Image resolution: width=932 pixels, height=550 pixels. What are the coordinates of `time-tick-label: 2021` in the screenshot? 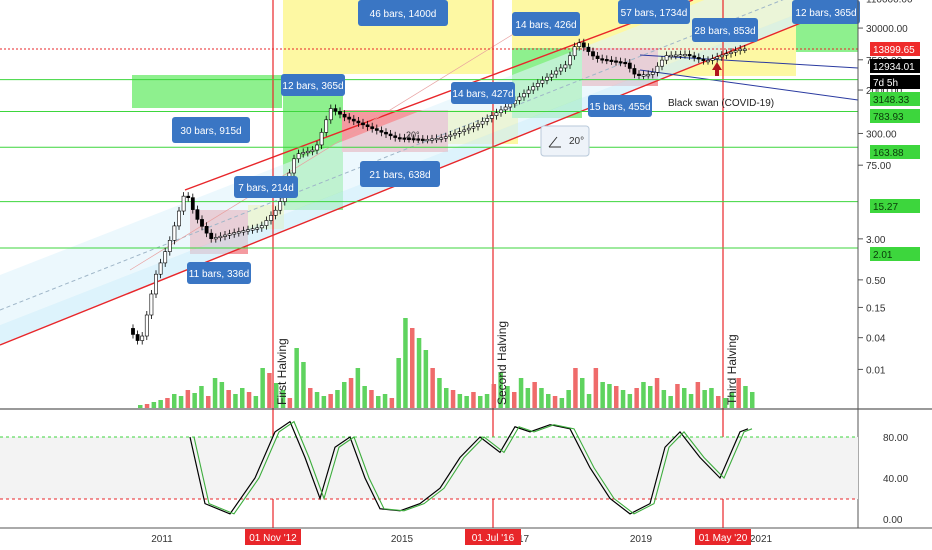 It's located at (761, 539).